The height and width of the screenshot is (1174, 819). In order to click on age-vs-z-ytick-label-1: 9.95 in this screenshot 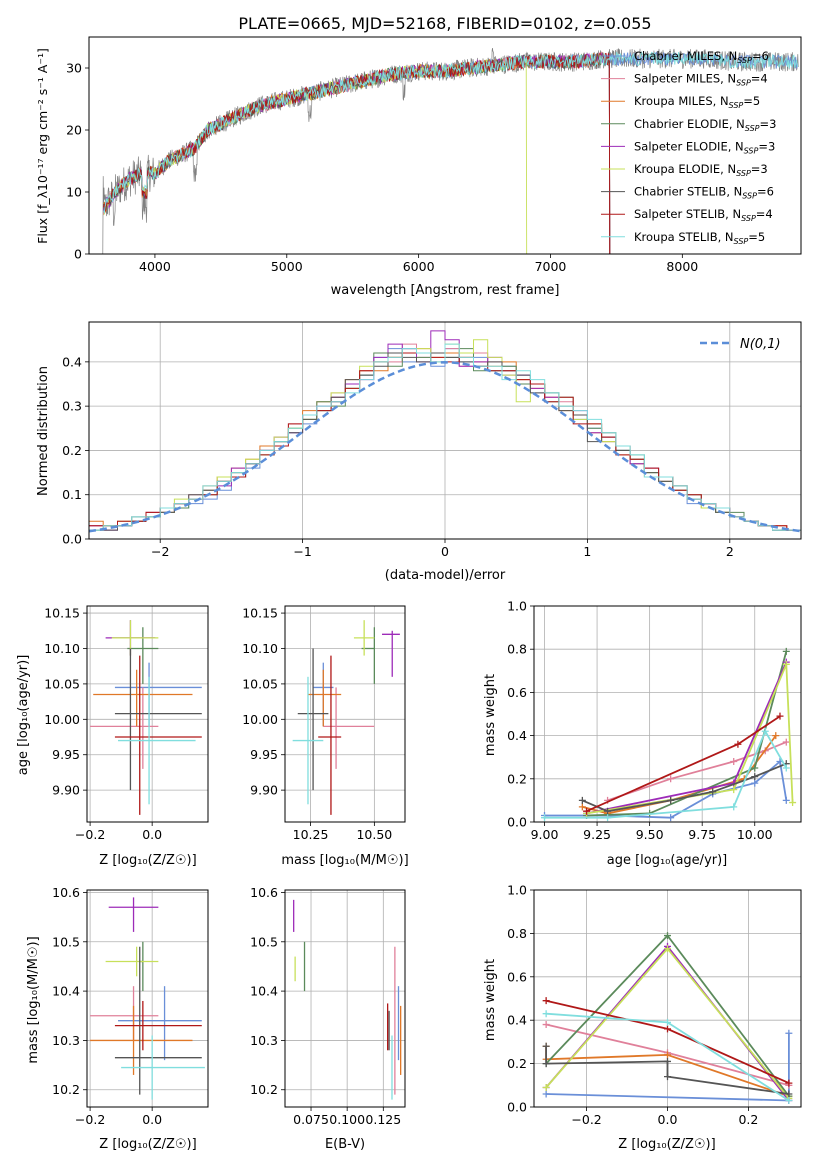, I will do `click(66, 754)`.